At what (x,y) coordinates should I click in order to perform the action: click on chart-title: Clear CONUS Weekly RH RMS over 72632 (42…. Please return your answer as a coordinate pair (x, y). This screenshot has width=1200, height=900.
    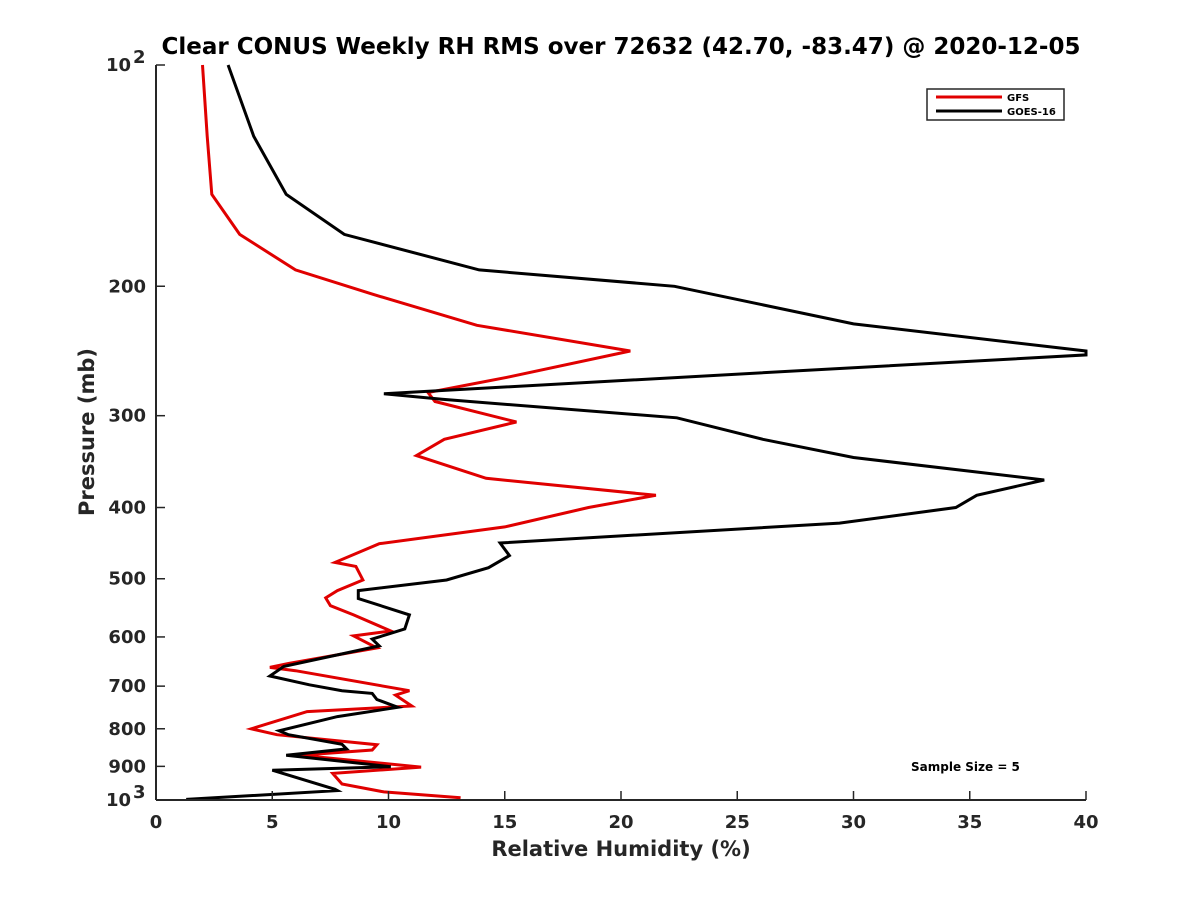
    Looking at the image, I should click on (621, 47).